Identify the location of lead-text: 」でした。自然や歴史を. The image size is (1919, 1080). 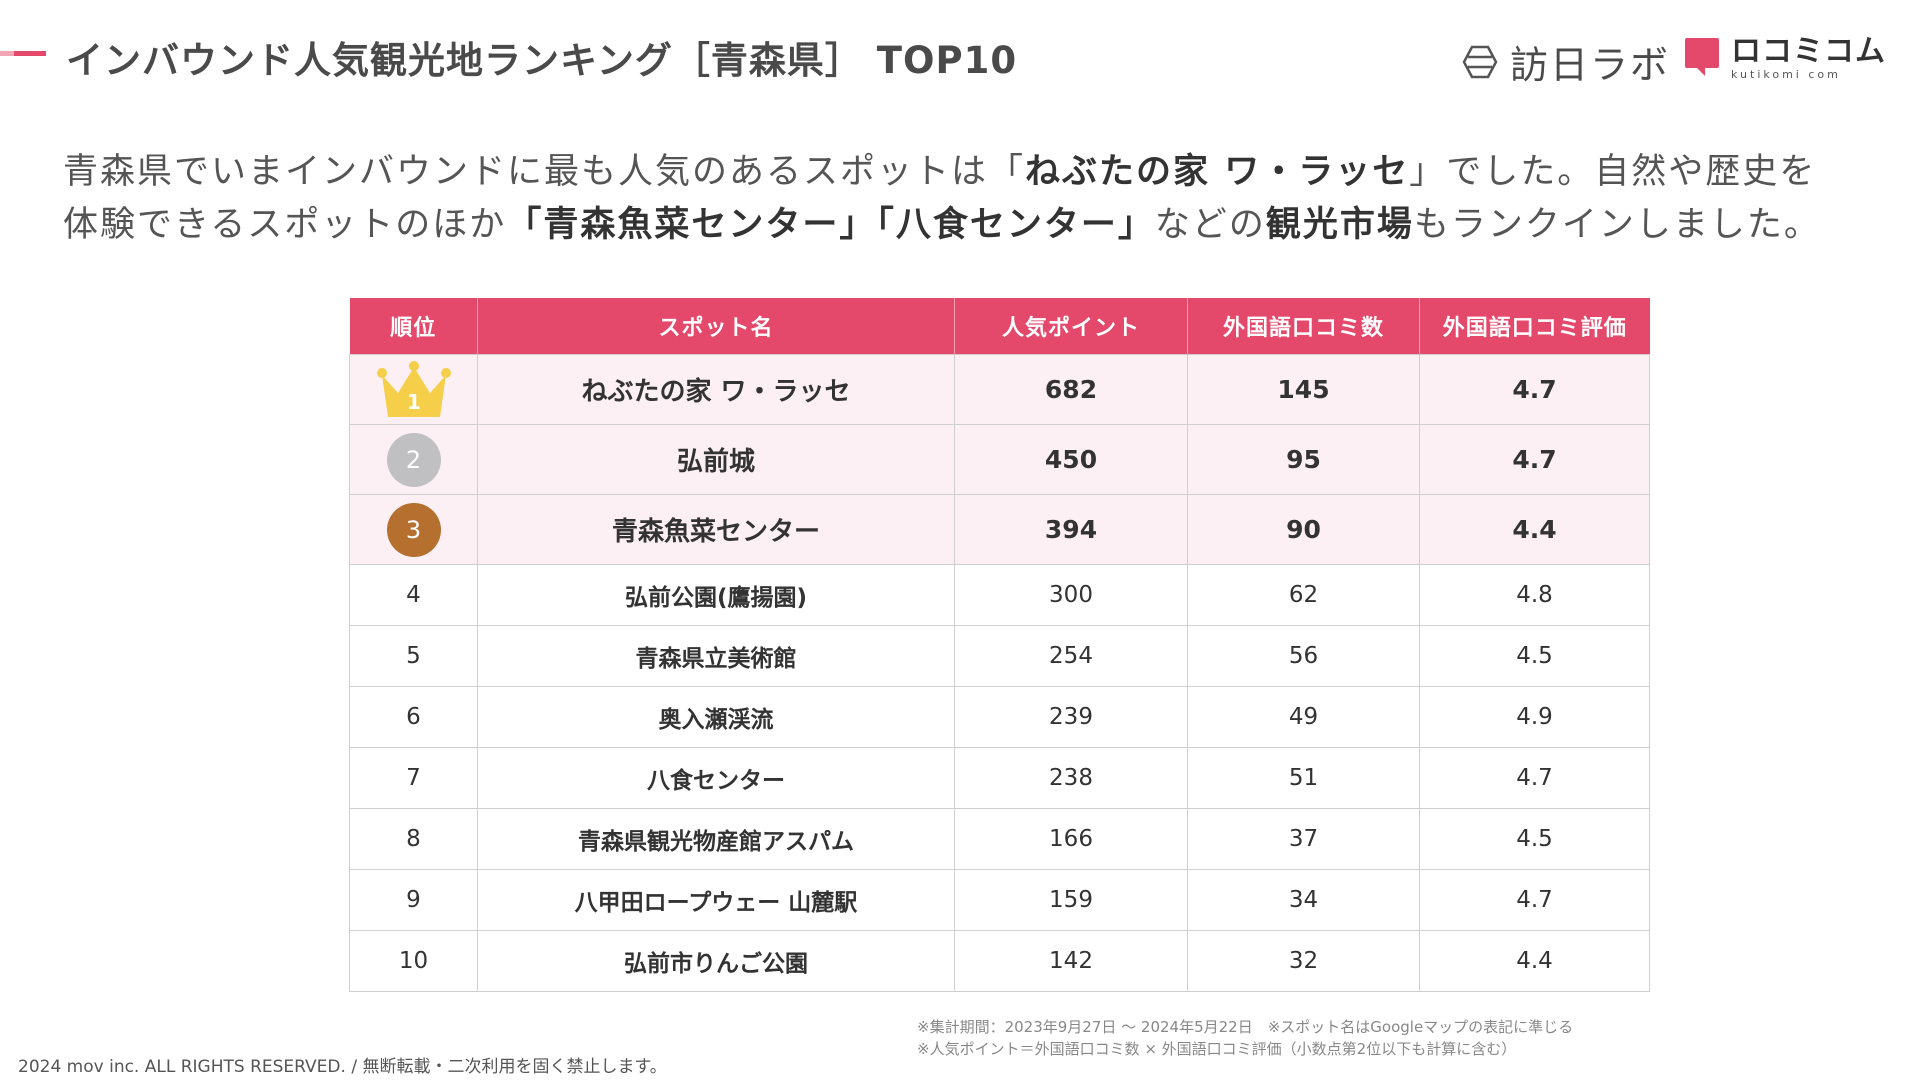
(1613, 172).